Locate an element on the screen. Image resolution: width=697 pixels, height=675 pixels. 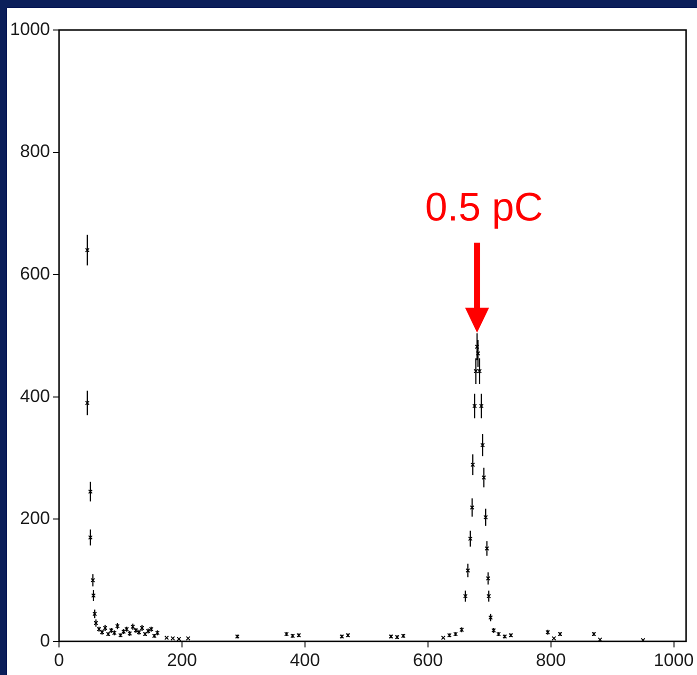
x-tick-label: 800 is located at coordinates (551, 660).